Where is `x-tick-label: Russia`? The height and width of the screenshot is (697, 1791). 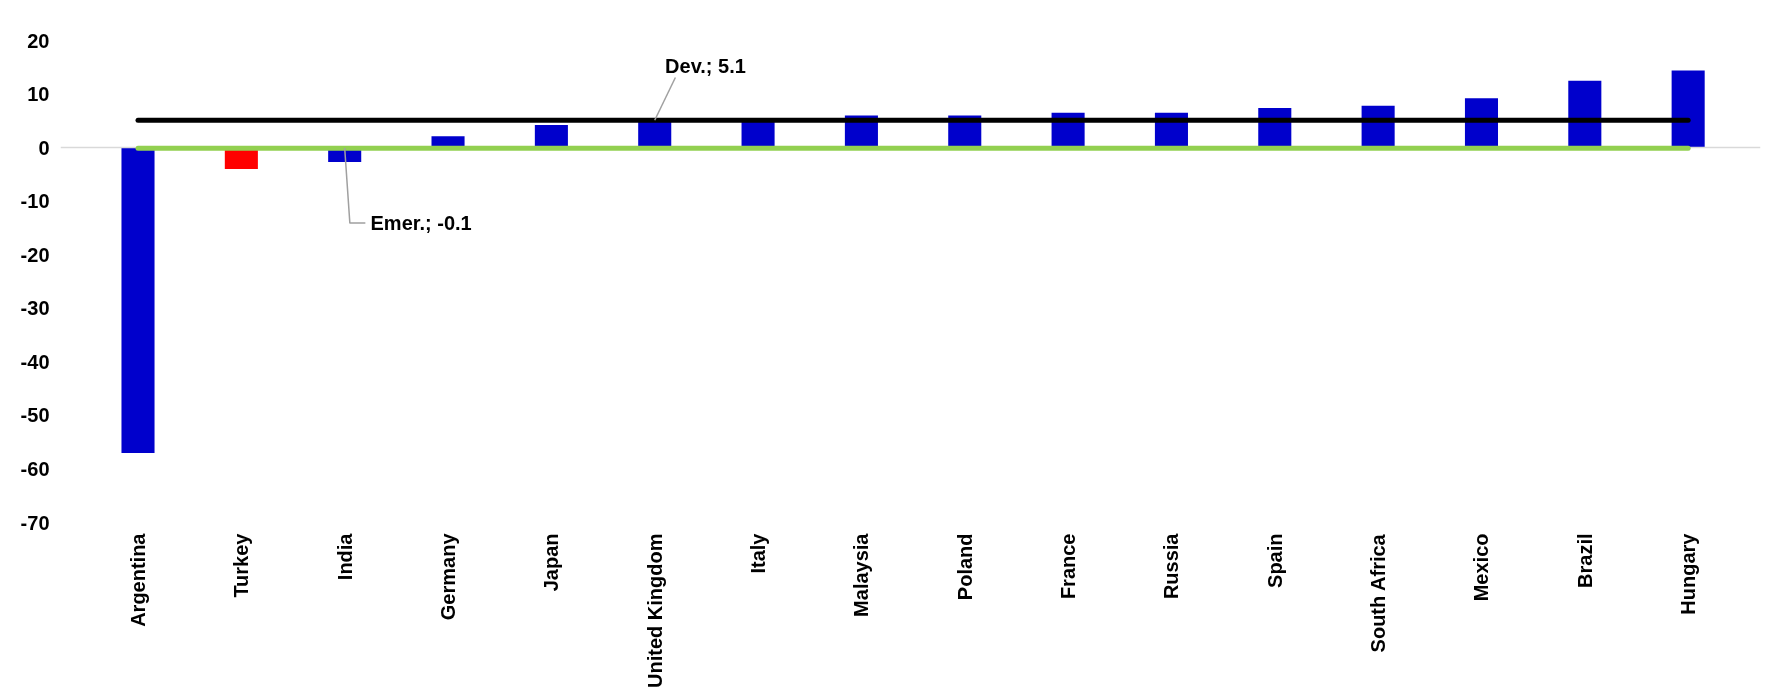
x-tick-label: Russia is located at coordinates (1171, 566).